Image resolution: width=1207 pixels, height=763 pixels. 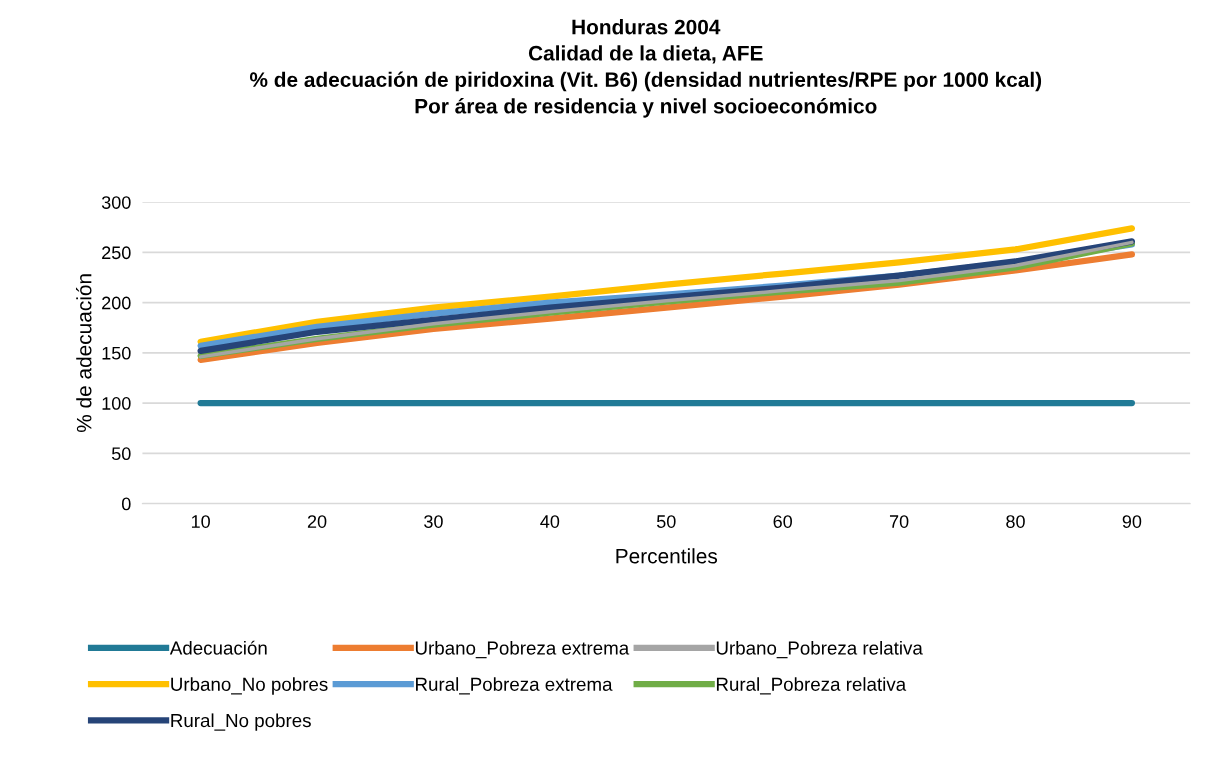 What do you see at coordinates (783, 521) in the screenshot?
I see `x-tick-label: 60` at bounding box center [783, 521].